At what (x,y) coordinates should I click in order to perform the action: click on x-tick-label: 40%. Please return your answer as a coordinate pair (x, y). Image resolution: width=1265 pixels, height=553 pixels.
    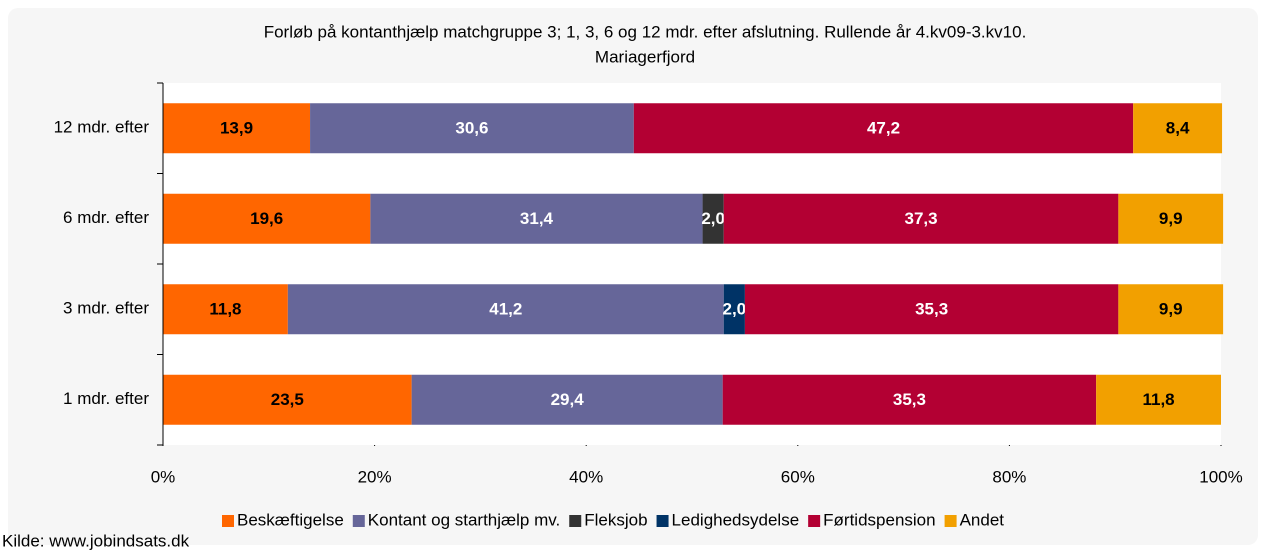
    Looking at the image, I should click on (586, 476).